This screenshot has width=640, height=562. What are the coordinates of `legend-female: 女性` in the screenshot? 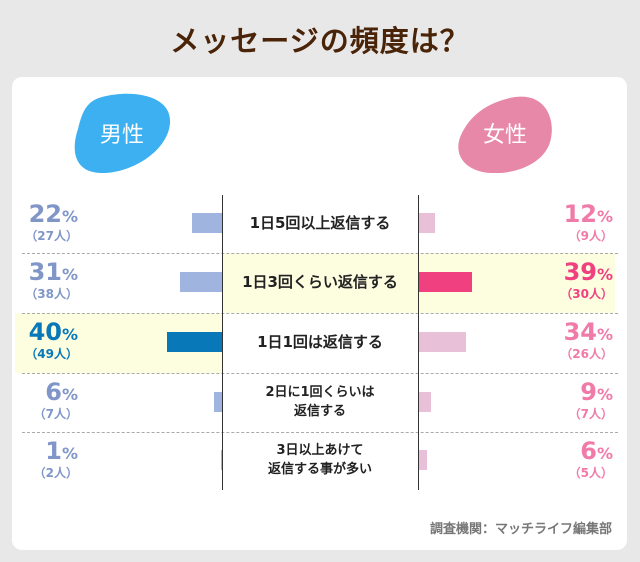 It's located at (505, 133).